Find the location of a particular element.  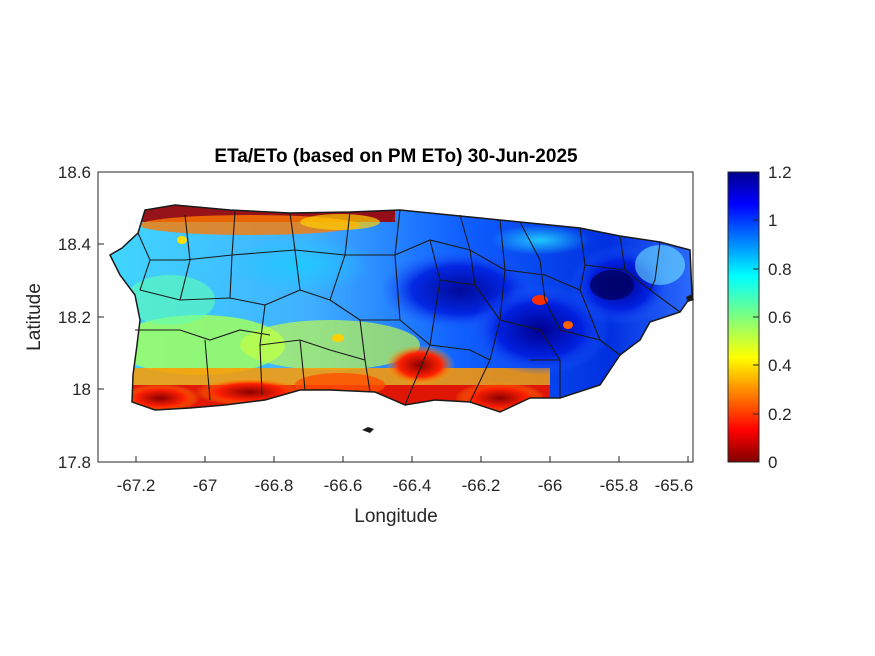

x-tick-label: -65.6 is located at coordinates (674, 485).